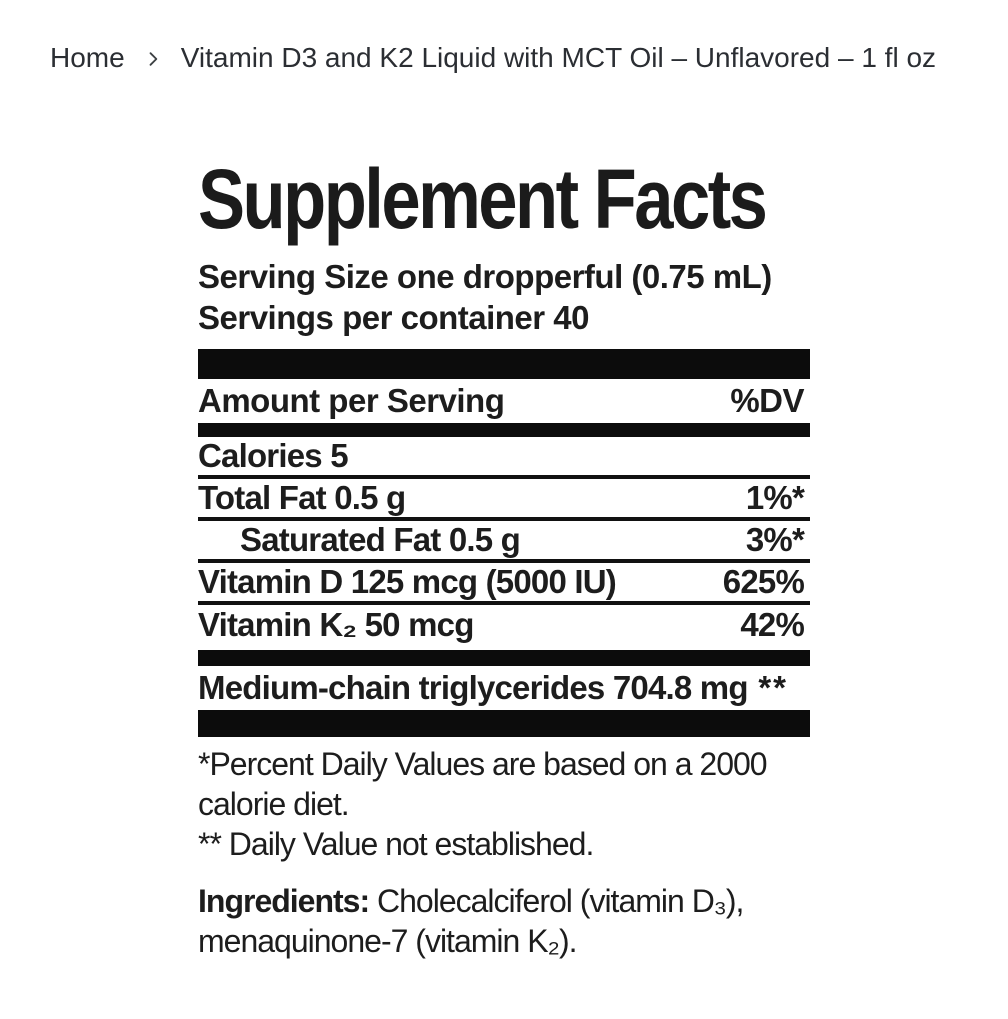 The image size is (1008, 1019). What do you see at coordinates (767, 400) in the screenshot?
I see `percent-dv-header: %DV` at bounding box center [767, 400].